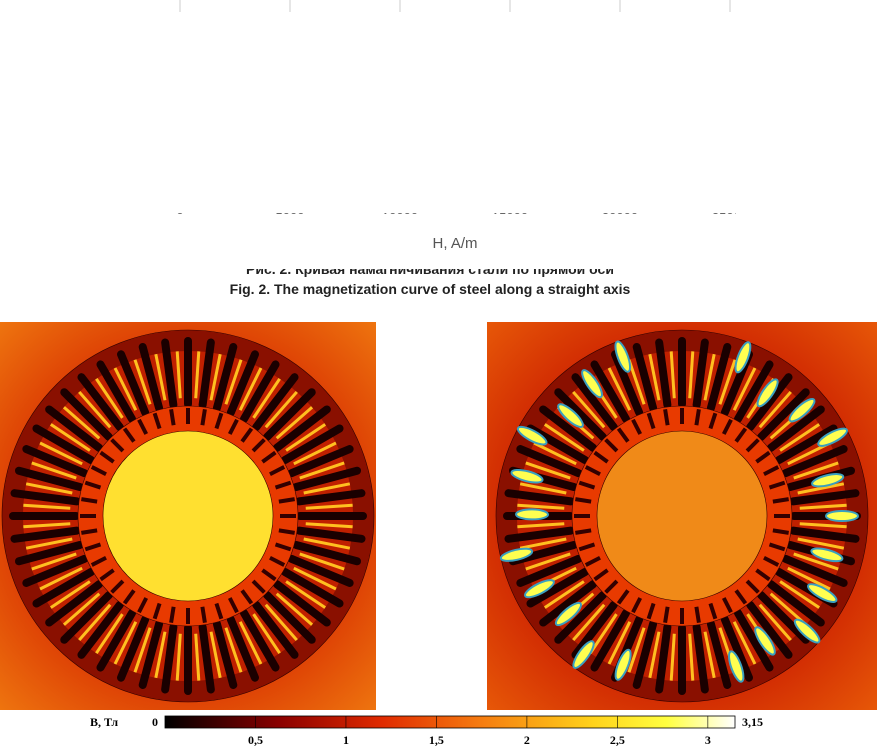  Describe the element at coordinates (450, 722) in the screenshot. I see `colorbar` at that location.